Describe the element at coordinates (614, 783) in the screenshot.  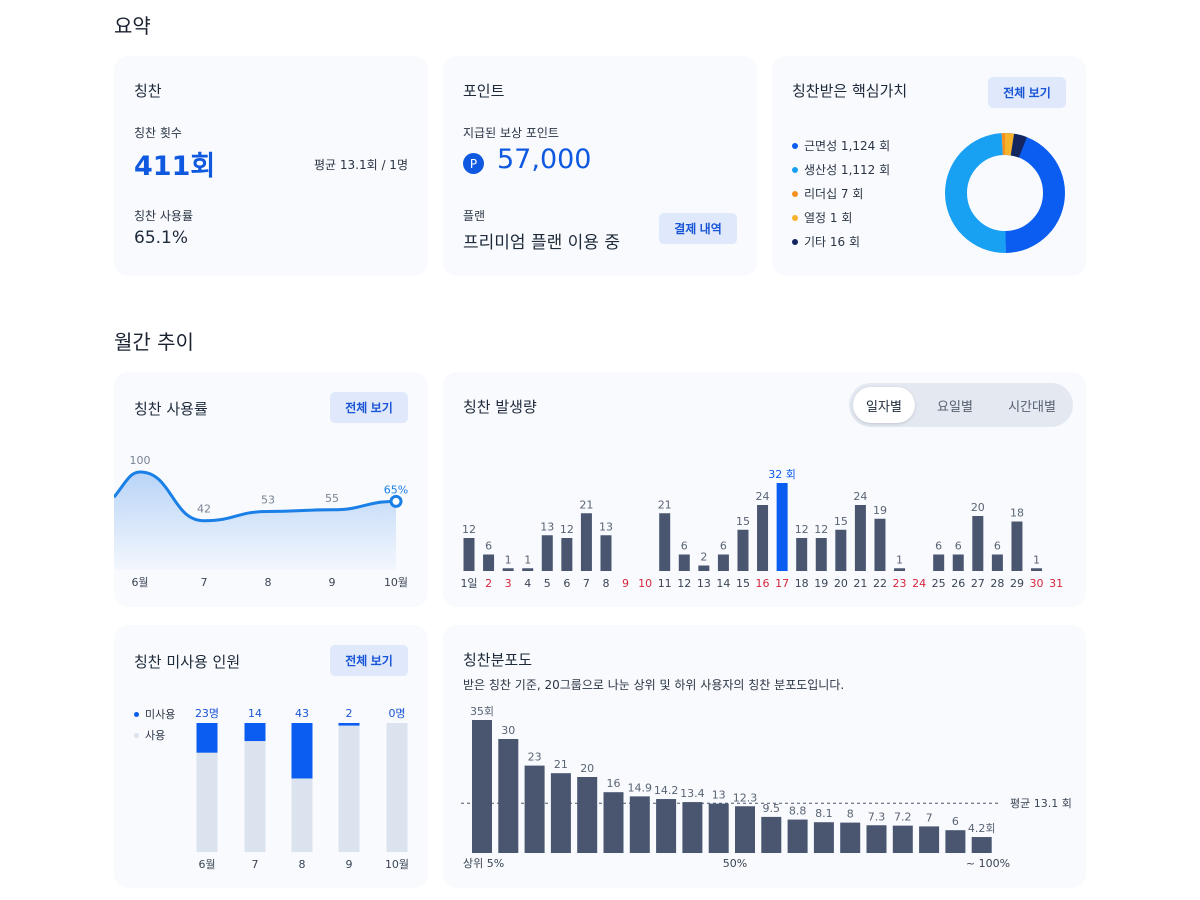
I see `distribution-data-label: 16` at that location.